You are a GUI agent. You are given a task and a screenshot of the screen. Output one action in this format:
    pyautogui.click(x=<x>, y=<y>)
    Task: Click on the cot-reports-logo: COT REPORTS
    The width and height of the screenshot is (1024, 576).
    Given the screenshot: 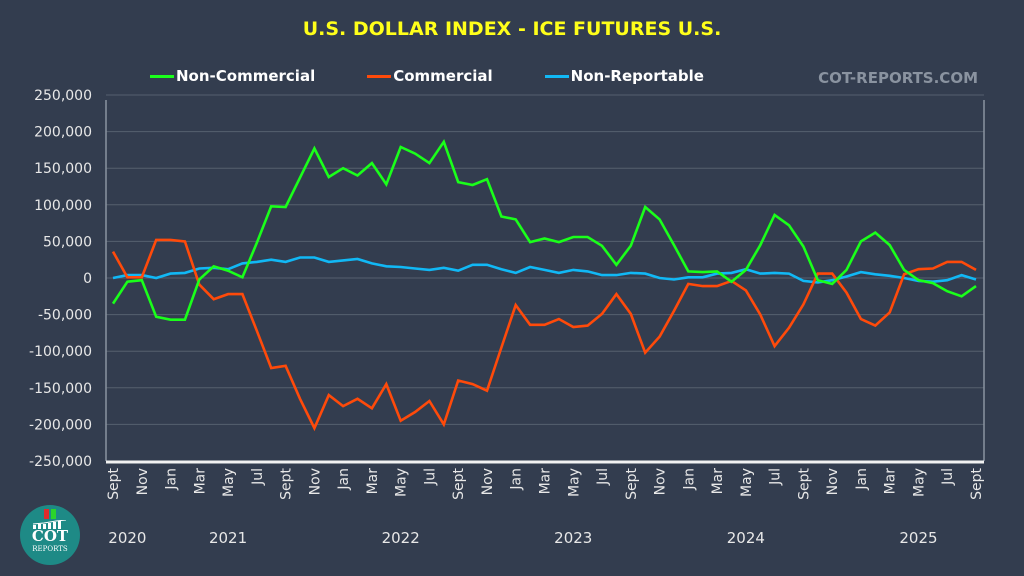 What is the action you would take?
    pyautogui.click(x=50, y=535)
    